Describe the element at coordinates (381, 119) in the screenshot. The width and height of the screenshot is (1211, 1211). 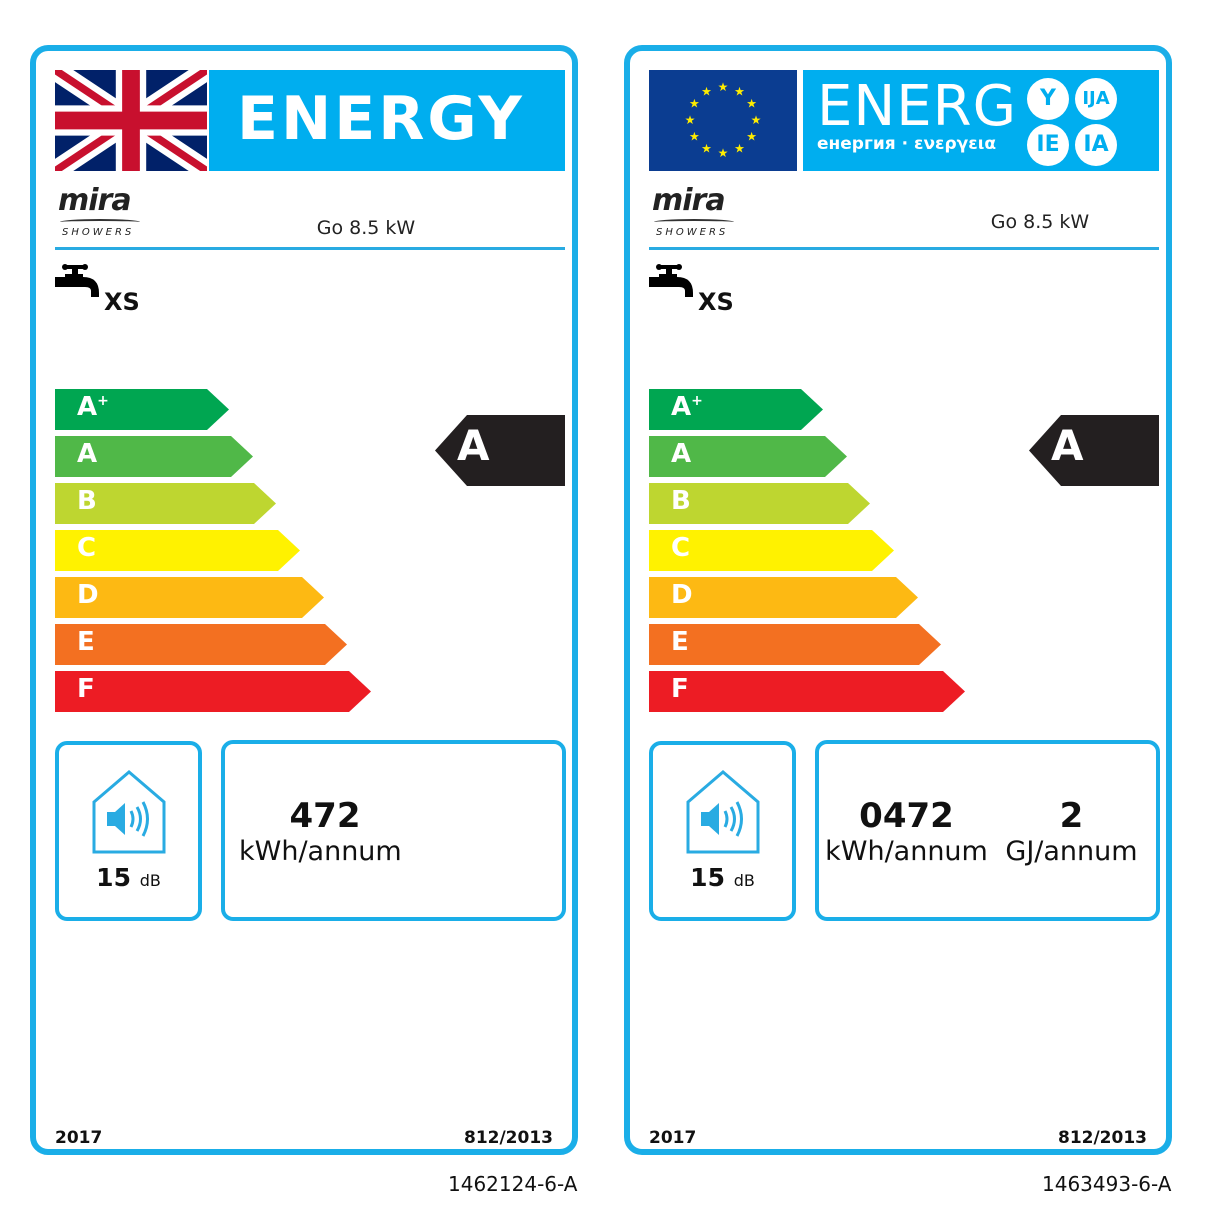
I see `energy-title: ENERGY` at that location.